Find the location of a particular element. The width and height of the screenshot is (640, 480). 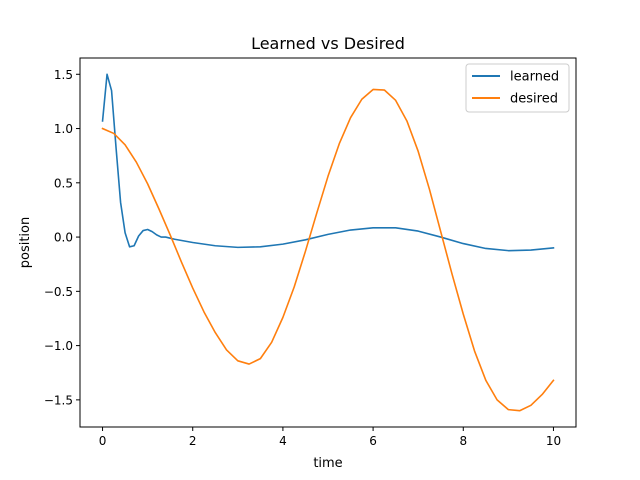

y-axis-ticks: −1.5 −1.0 −0.5 0.0 0.5 1.0 1.5 is located at coordinates (62, 237).